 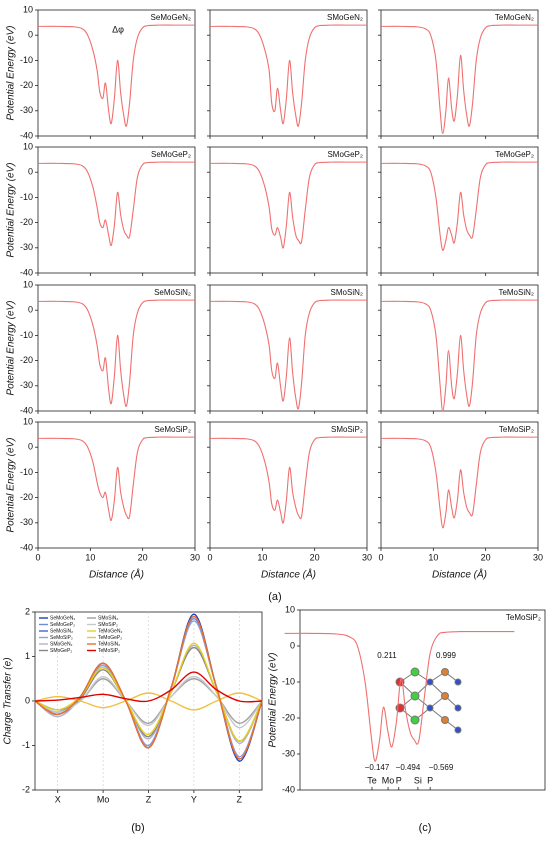 What do you see at coordinates (118, 29) in the screenshot?
I see `annotation: Δφ` at bounding box center [118, 29].